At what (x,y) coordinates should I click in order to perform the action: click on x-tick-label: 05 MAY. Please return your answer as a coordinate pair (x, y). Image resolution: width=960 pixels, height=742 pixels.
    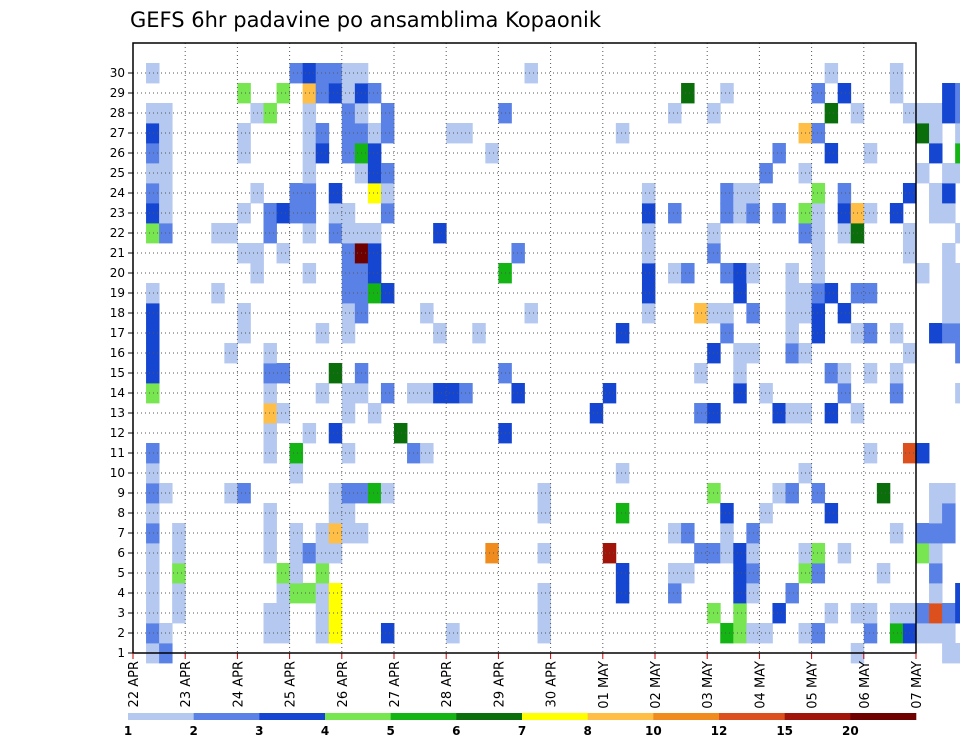
    Looking at the image, I should click on (813, 685).